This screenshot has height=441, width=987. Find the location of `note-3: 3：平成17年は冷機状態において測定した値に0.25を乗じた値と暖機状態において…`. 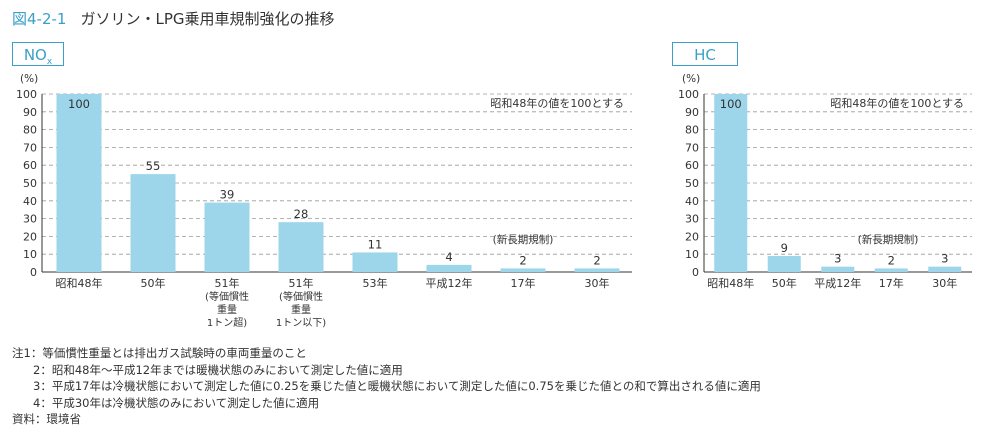

note-3: 3：平成17年は冷機状態において測定した値に0.25を乗じた値と暖機状態において… is located at coordinates (397, 386).